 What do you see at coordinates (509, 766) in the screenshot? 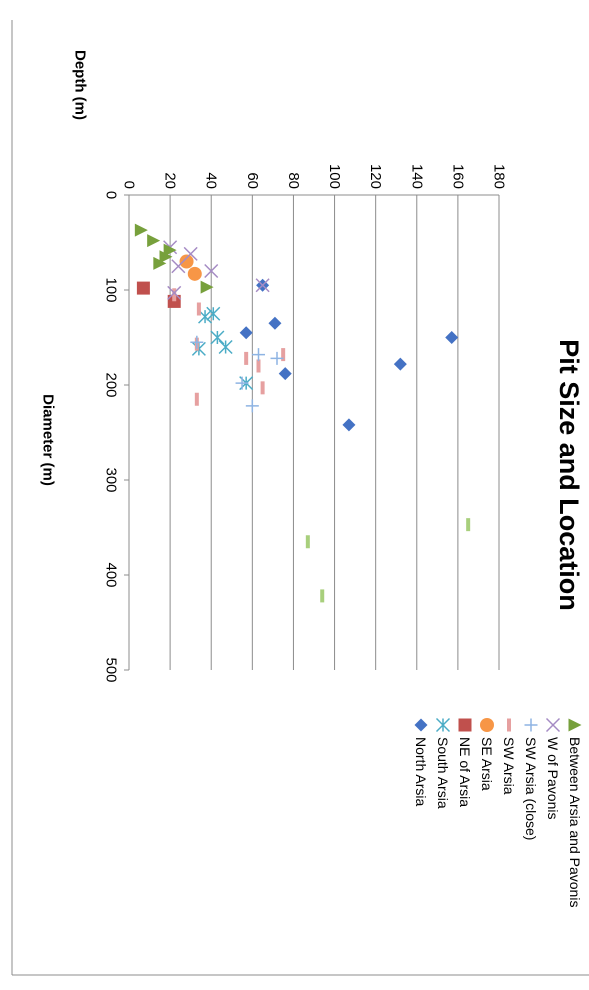
I see `legend-label: SW Arsia` at bounding box center [509, 766].